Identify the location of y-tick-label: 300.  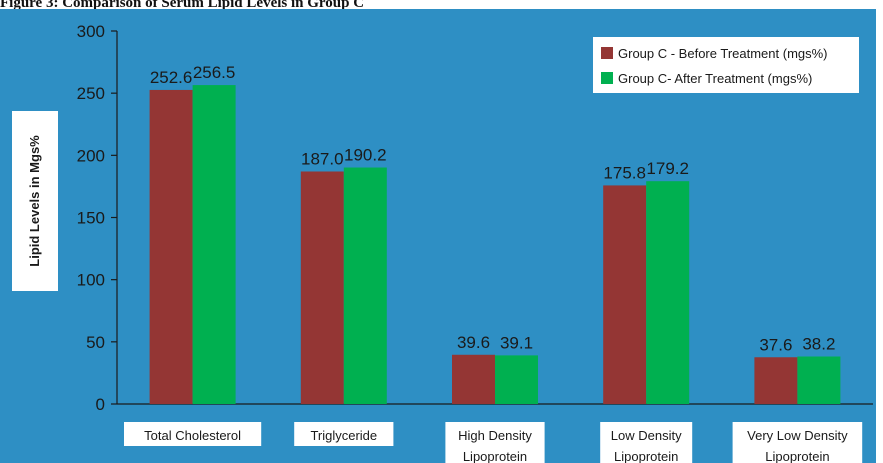
(91, 31).